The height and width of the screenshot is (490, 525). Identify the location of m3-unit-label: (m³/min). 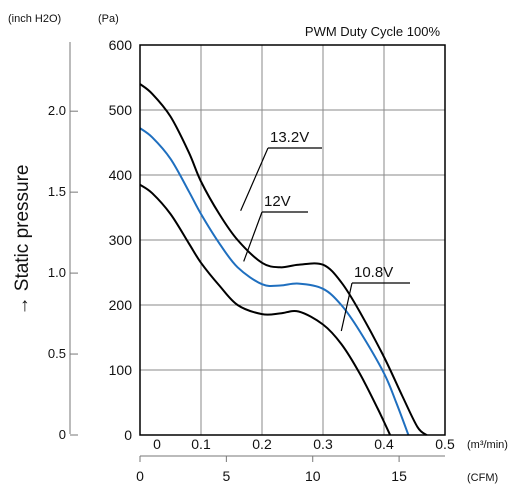
(487, 445).